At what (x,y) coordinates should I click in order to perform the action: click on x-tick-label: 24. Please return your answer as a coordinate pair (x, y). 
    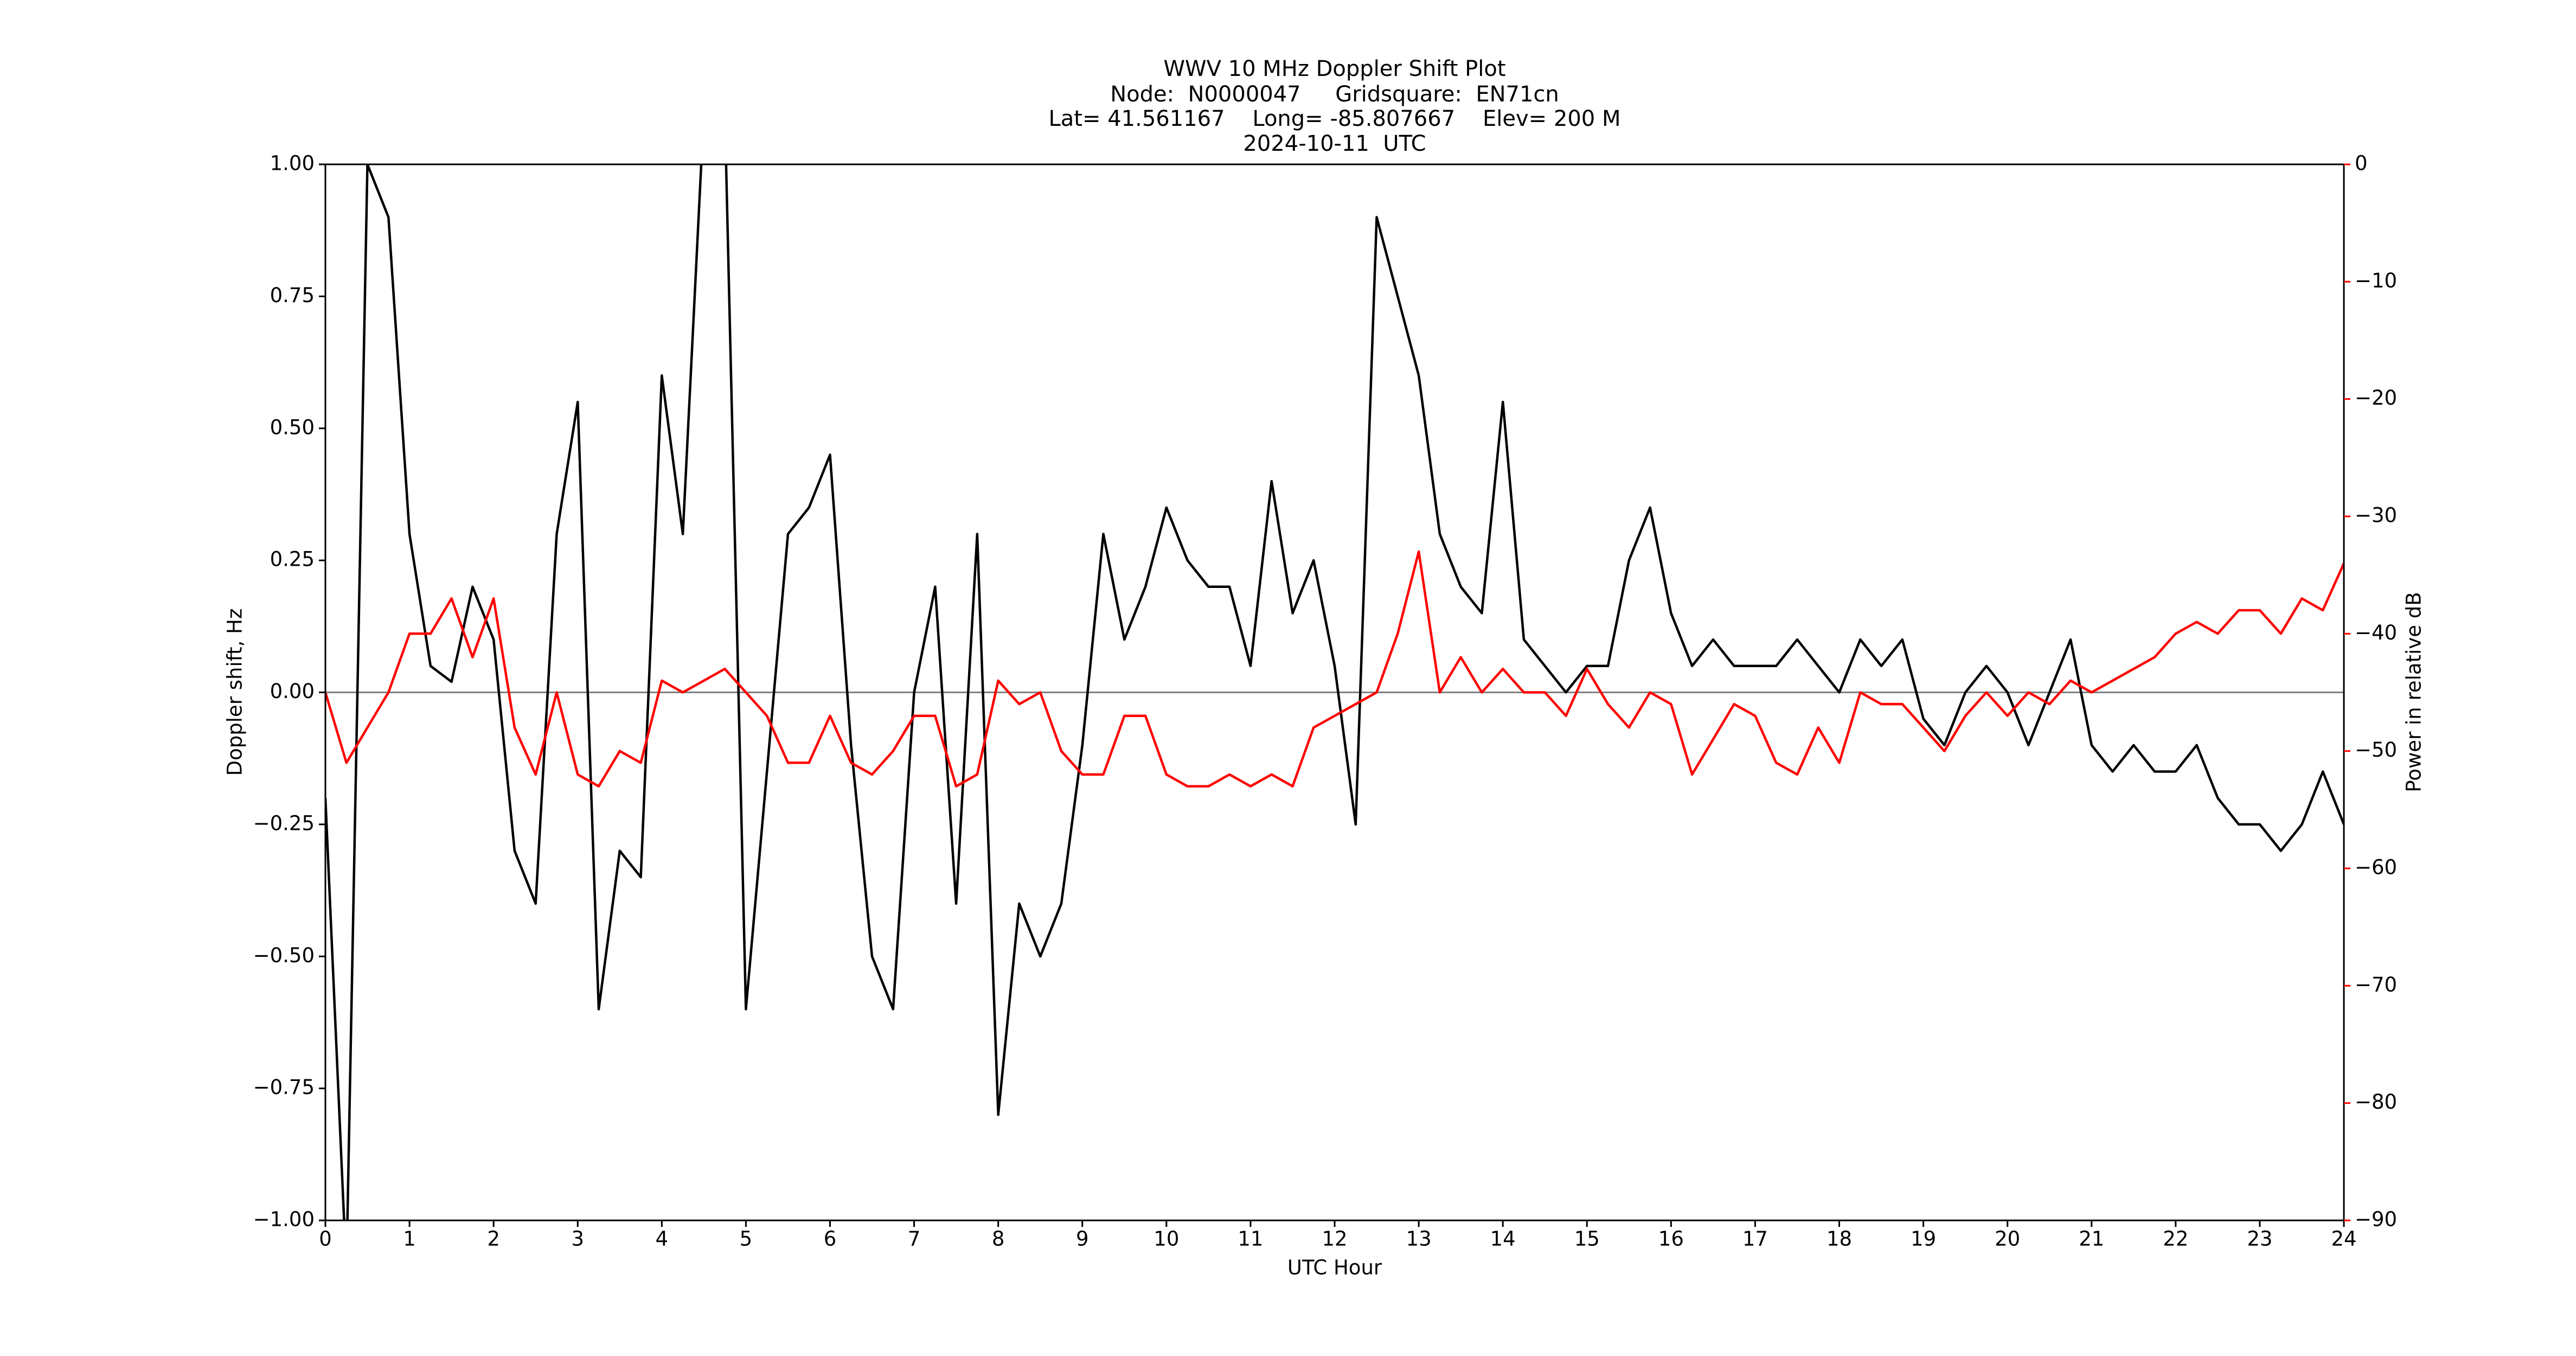
    Looking at the image, I should click on (2343, 1239).